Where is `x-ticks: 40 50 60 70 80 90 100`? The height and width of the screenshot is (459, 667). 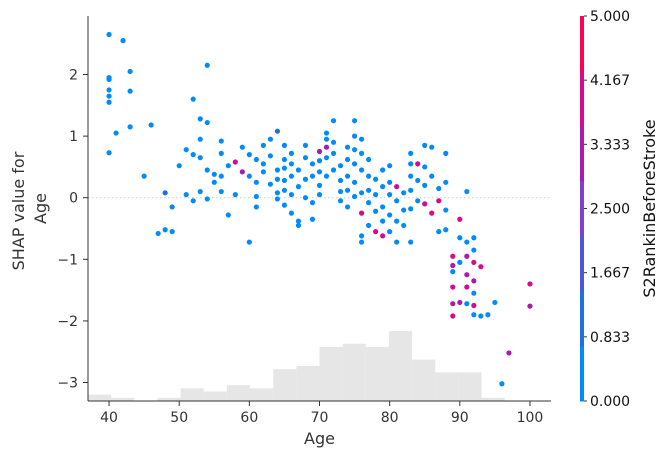
x-ticks: 40 50 60 70 80 90 100 is located at coordinates (321, 413).